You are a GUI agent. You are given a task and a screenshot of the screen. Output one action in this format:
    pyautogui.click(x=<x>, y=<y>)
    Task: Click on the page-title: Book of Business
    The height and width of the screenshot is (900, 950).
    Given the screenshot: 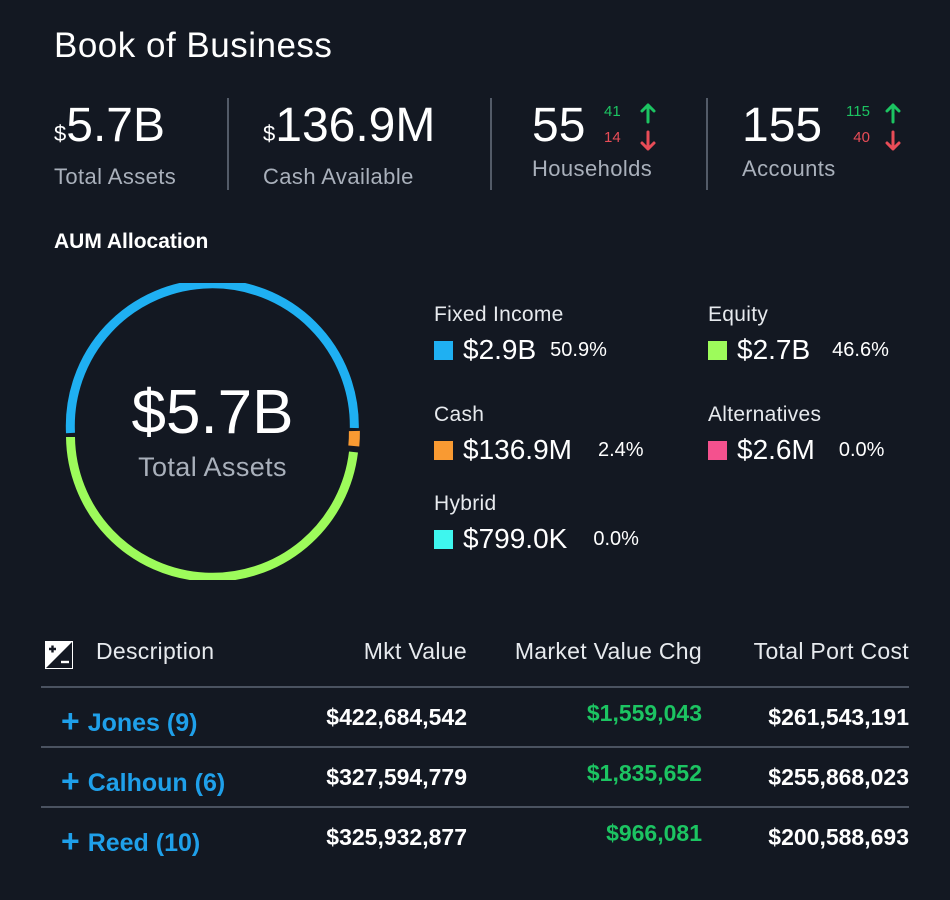 What is the action you would take?
    pyautogui.click(x=193, y=45)
    